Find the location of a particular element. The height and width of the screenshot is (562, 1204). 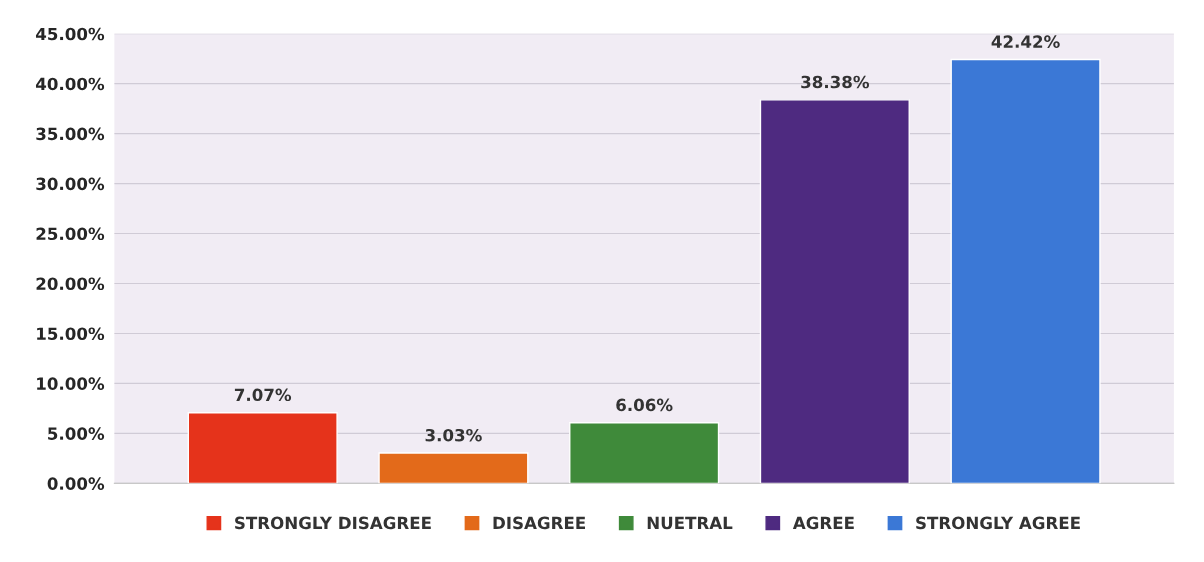

y-tick-label: 10.00% is located at coordinates (71, 383).